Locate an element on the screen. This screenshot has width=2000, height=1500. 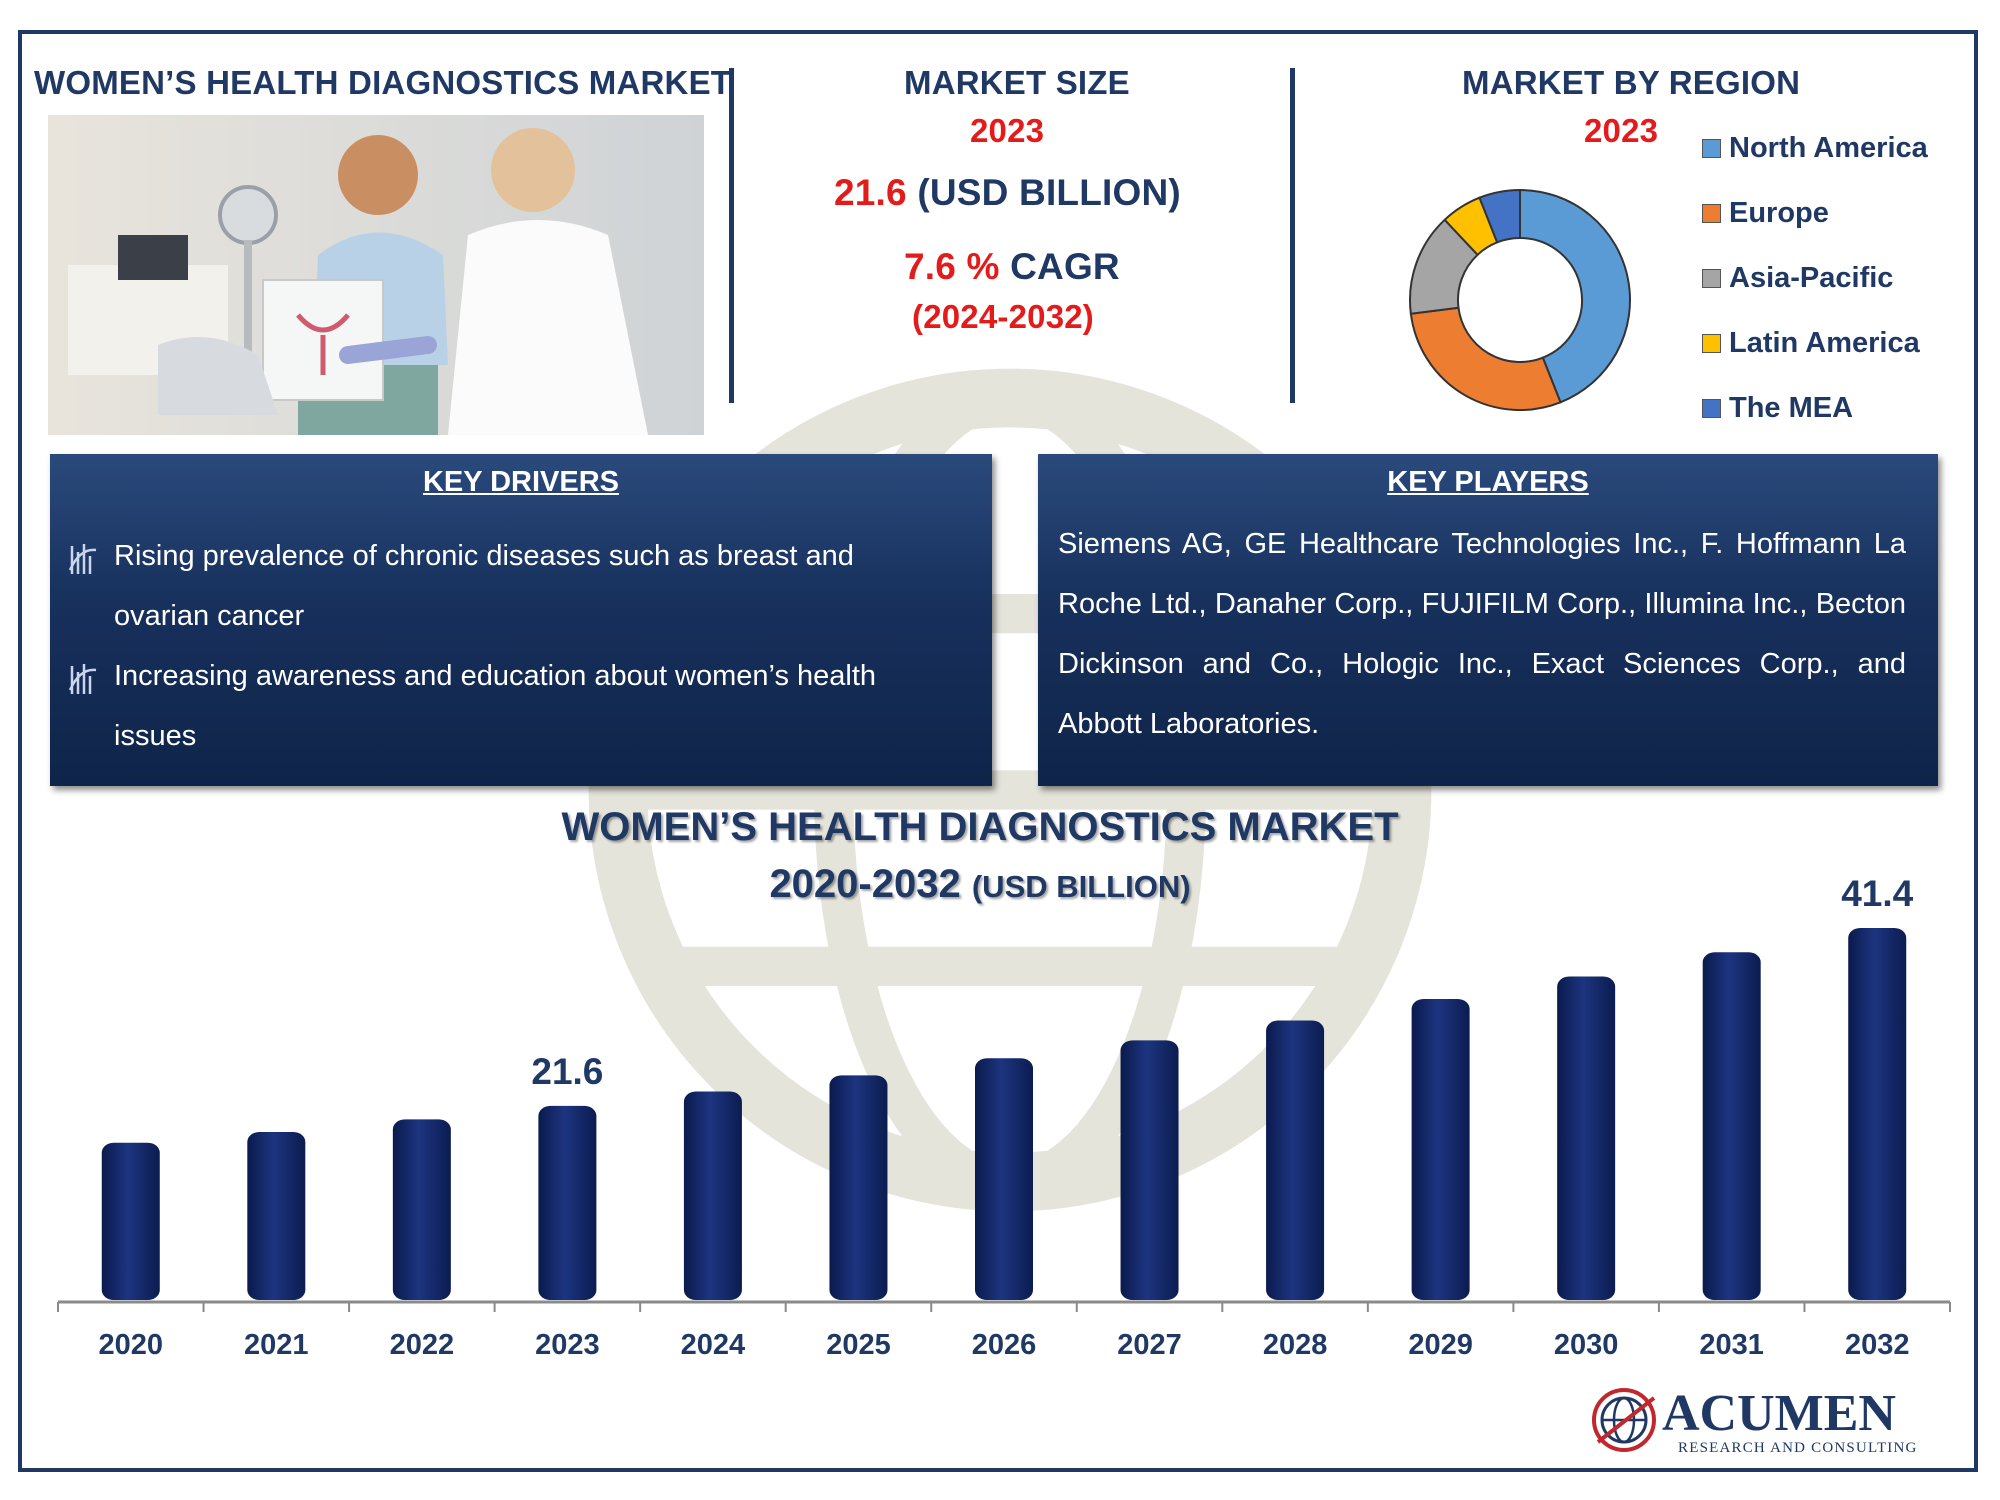
chart-subtitle-unit: (USD BILLION) is located at coordinates (1081, 886).